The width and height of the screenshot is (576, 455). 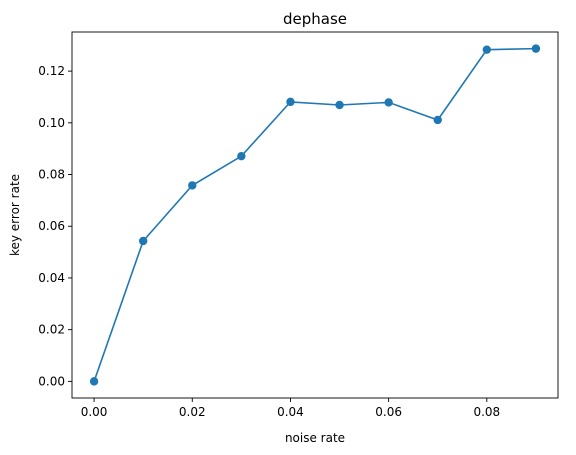 I want to click on y-tick-label: 0.08, so click(x=51, y=175).